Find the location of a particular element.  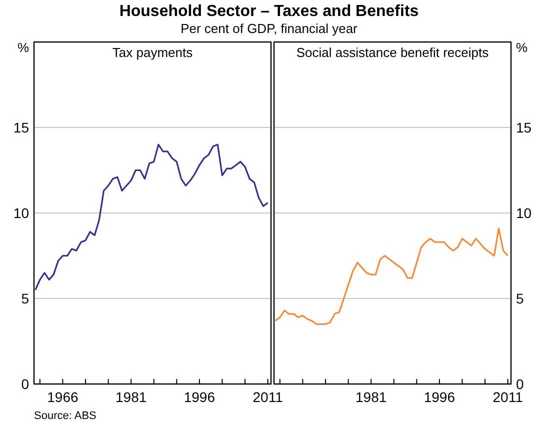

source-note: Source: ABS is located at coordinates (65, 416).